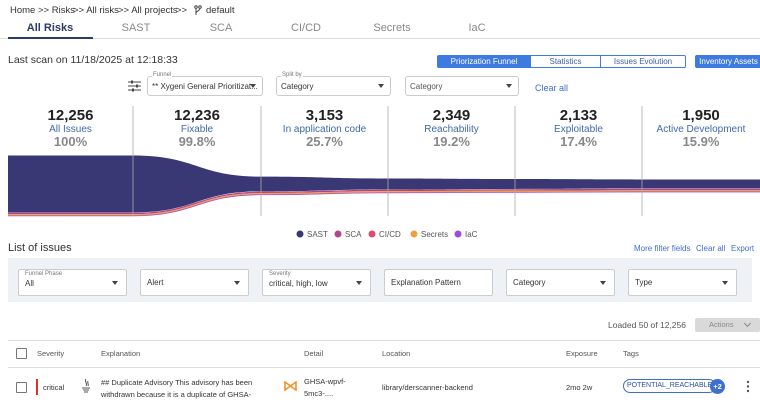 This screenshot has height=404, width=760. Describe the element at coordinates (578, 141) in the screenshot. I see `stage-percent: 17.4%` at that location.